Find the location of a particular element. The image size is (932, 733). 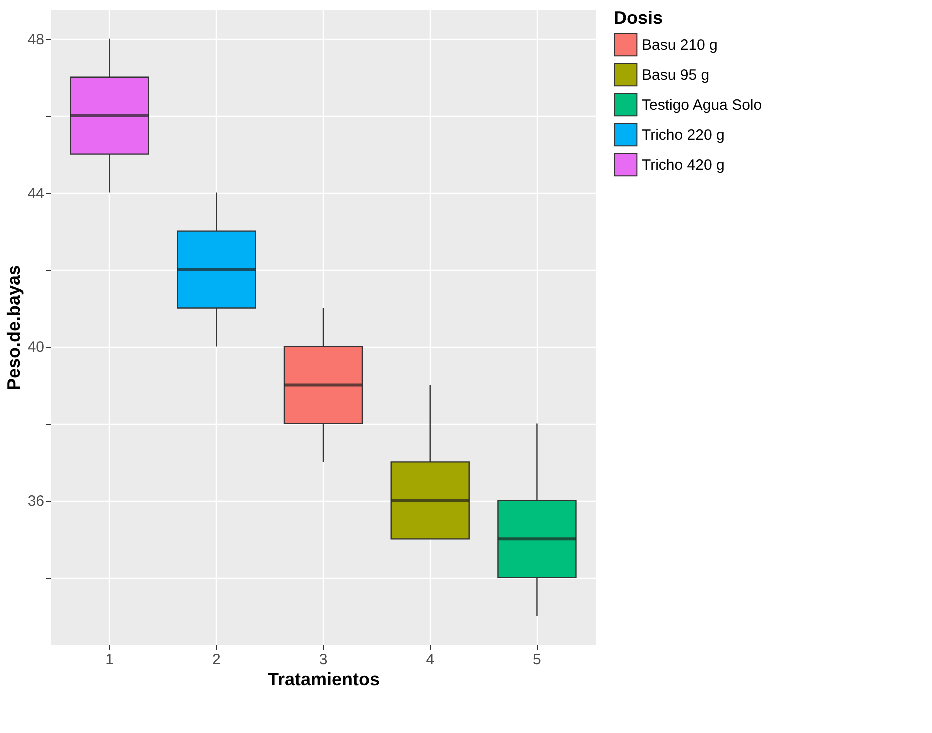

x-tick-label: 1 is located at coordinates (110, 660).